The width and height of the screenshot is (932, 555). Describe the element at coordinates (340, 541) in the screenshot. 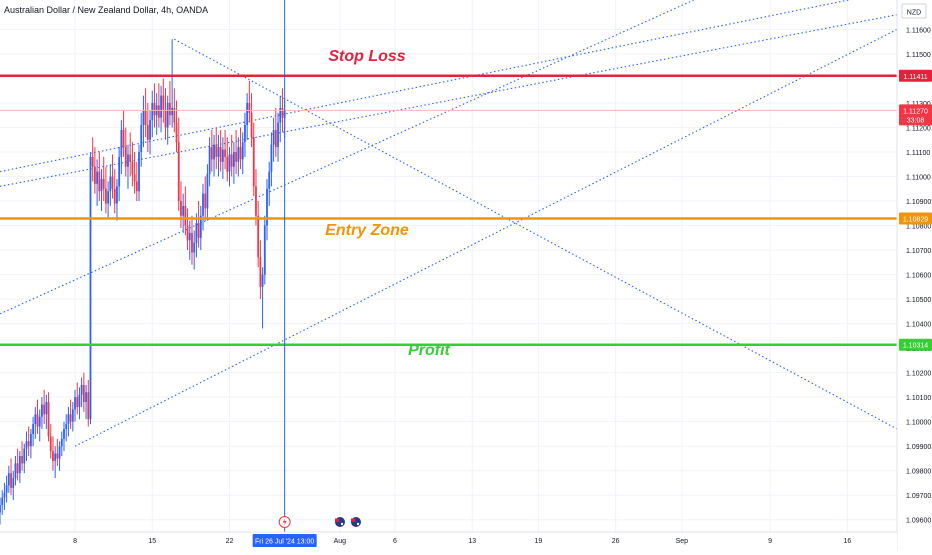

I see `time-tick-label: Aug` at that location.